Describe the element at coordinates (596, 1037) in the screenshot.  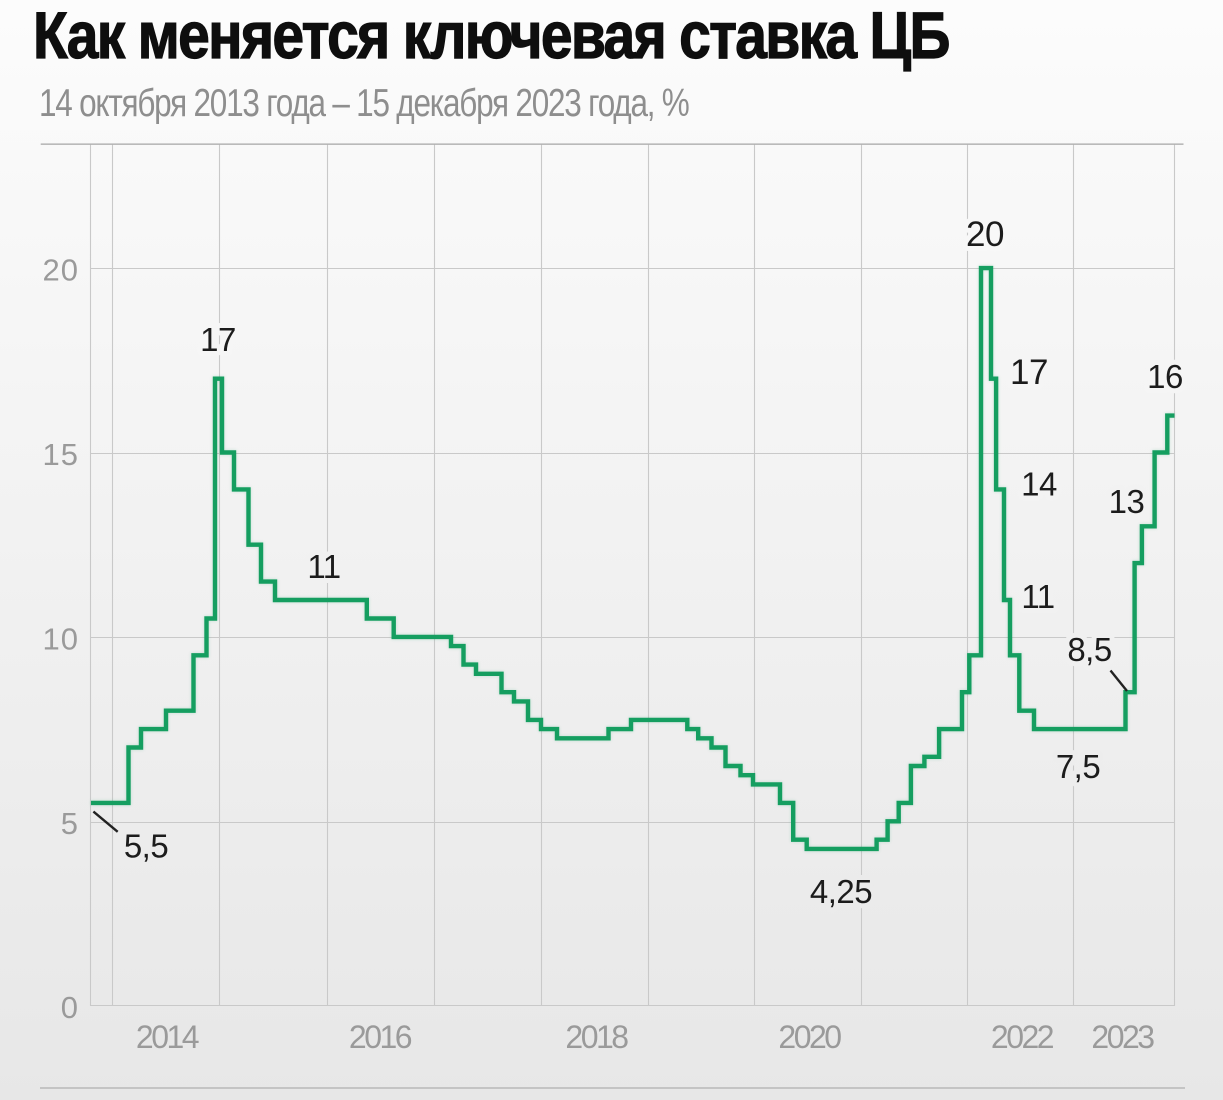
I see `svg-text: 2018` at that location.